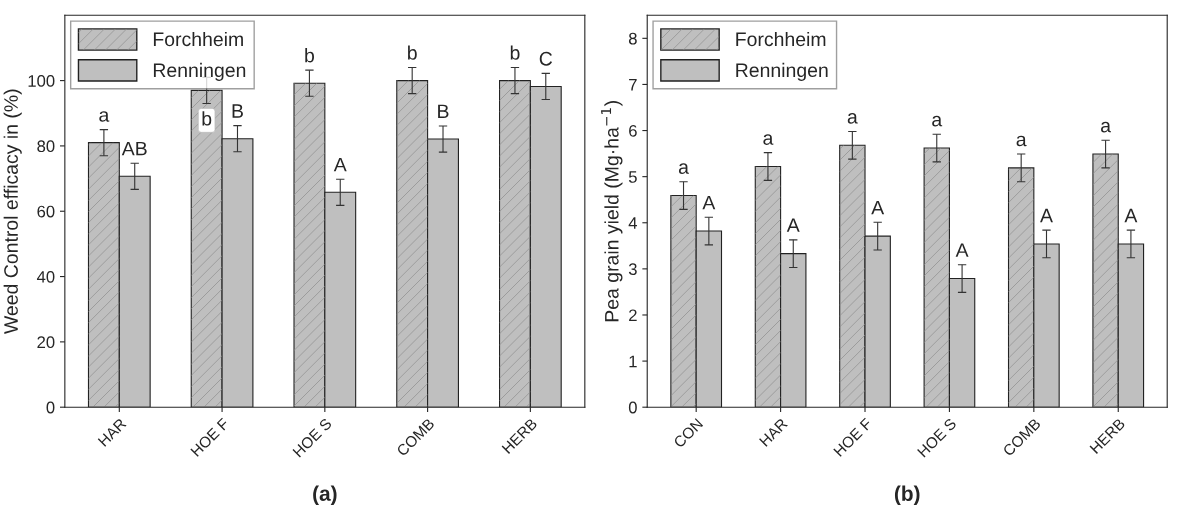  I want to click on y-tick-label: 6, so click(633, 130).